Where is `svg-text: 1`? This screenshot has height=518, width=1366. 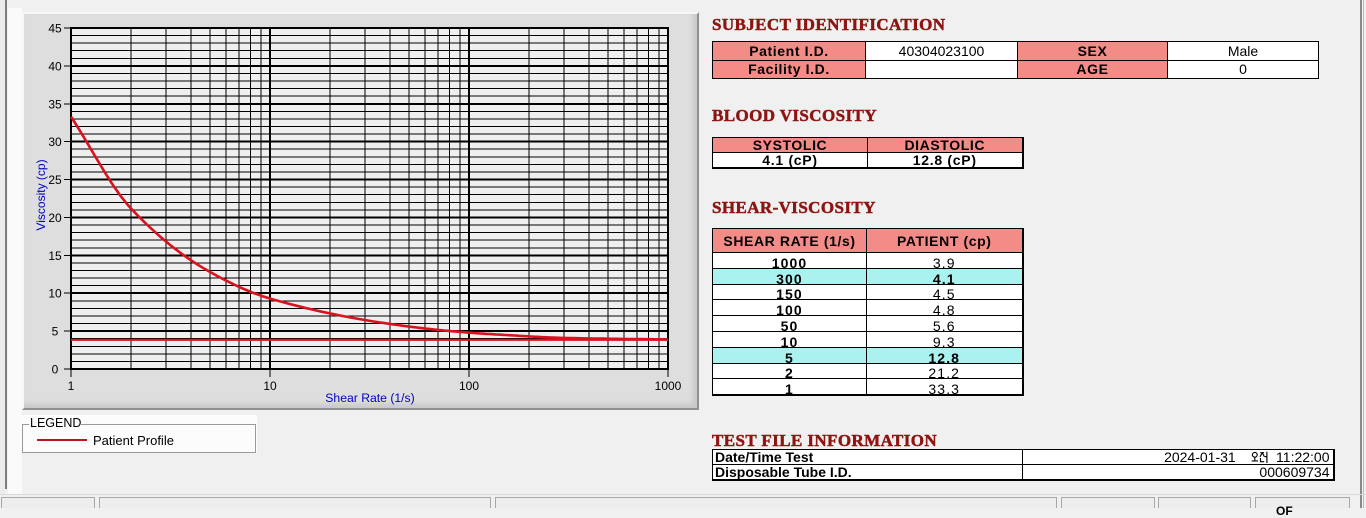 svg-text: 1 is located at coordinates (71, 386).